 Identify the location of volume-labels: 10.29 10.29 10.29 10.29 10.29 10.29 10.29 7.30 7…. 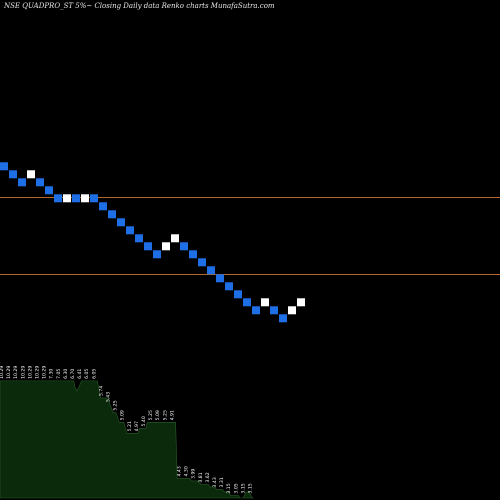
(127, 430).